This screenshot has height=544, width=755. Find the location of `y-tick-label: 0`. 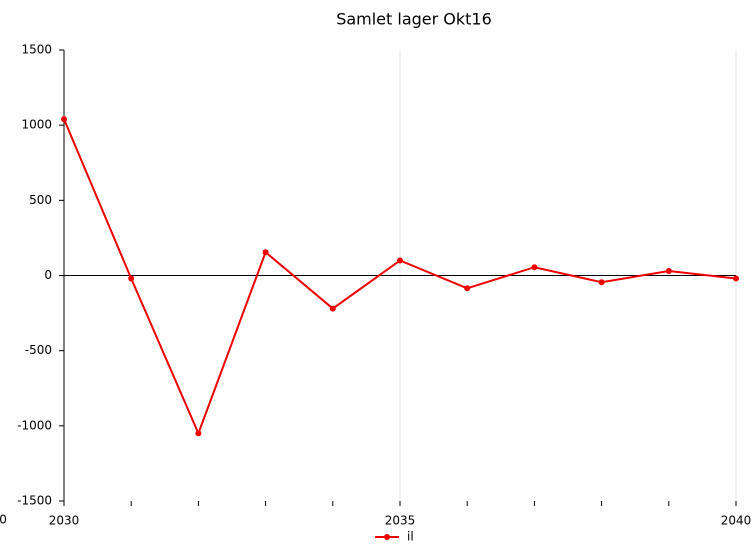

y-tick-label: 0 is located at coordinates (48, 275).